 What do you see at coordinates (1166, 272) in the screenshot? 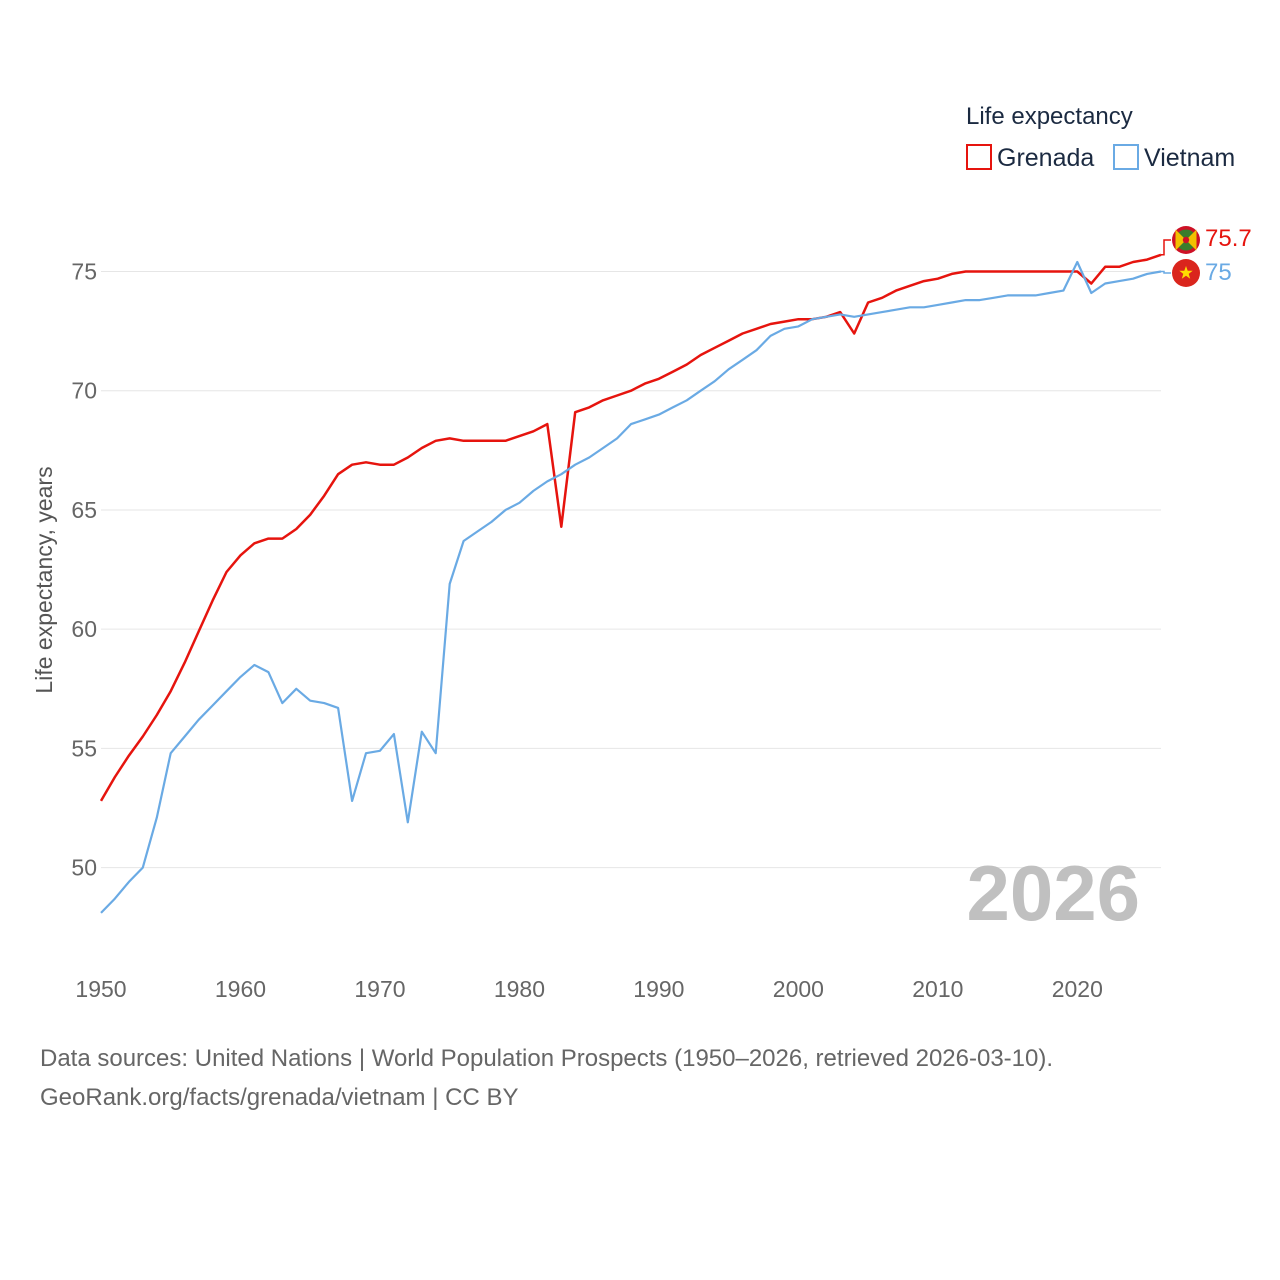
I see `end-leader-vietnam` at bounding box center [1166, 272].